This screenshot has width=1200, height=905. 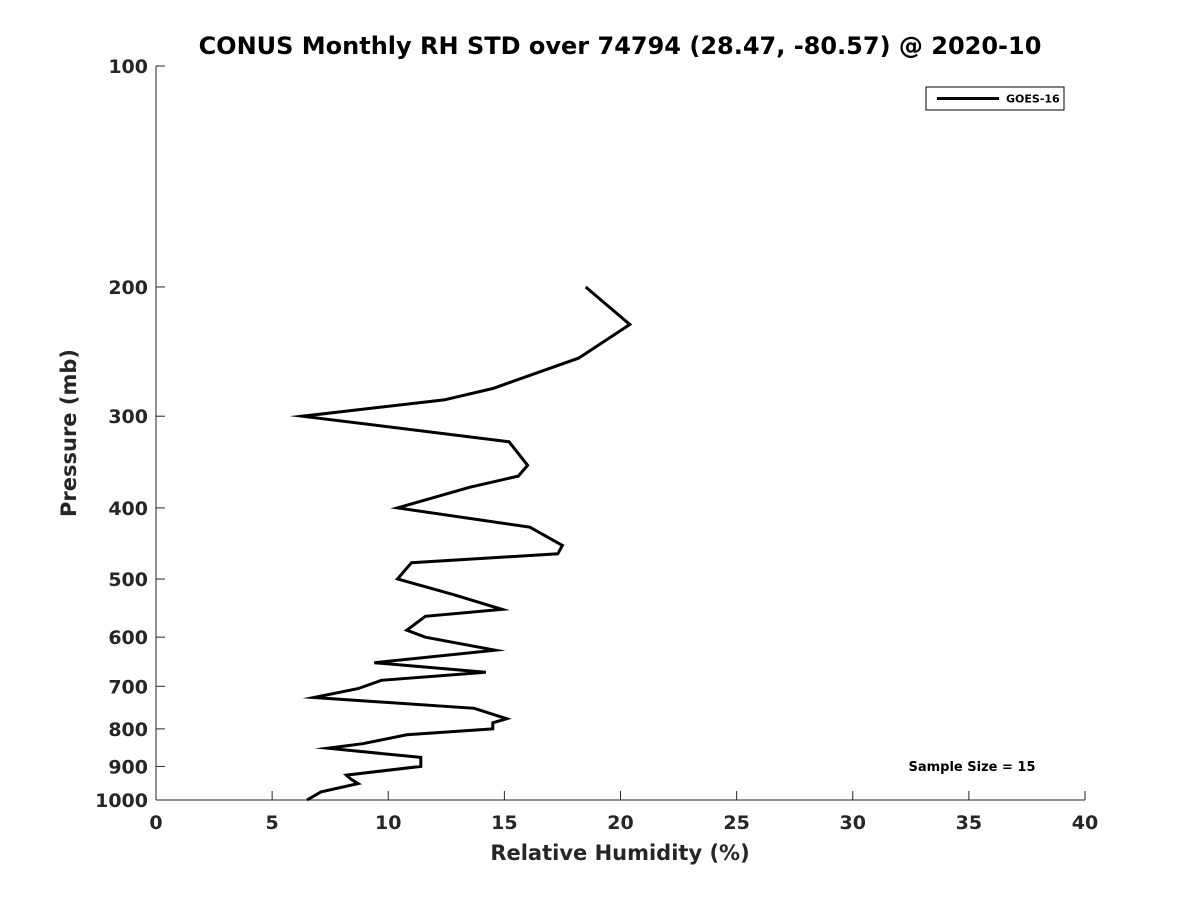 What do you see at coordinates (853, 823) in the screenshot?
I see `x-tick-label: 30` at bounding box center [853, 823].